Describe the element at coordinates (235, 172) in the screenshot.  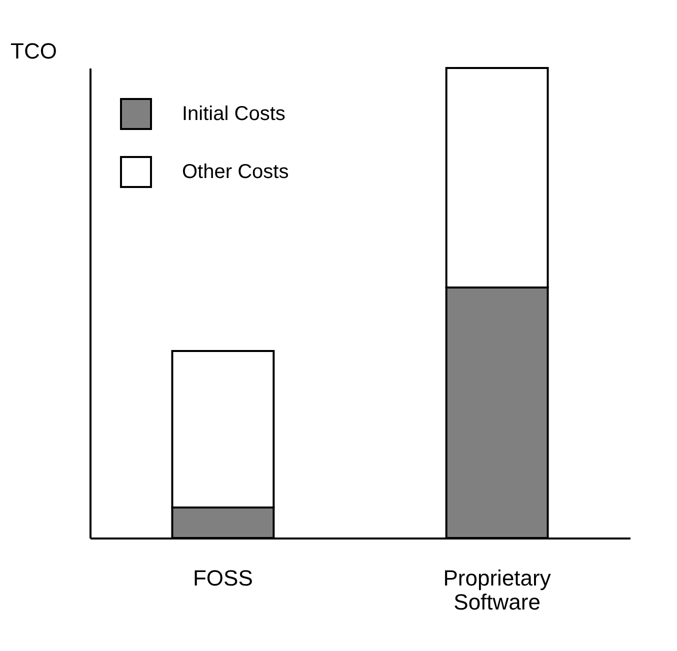
I see `legend-label: Other Costs` at that location.